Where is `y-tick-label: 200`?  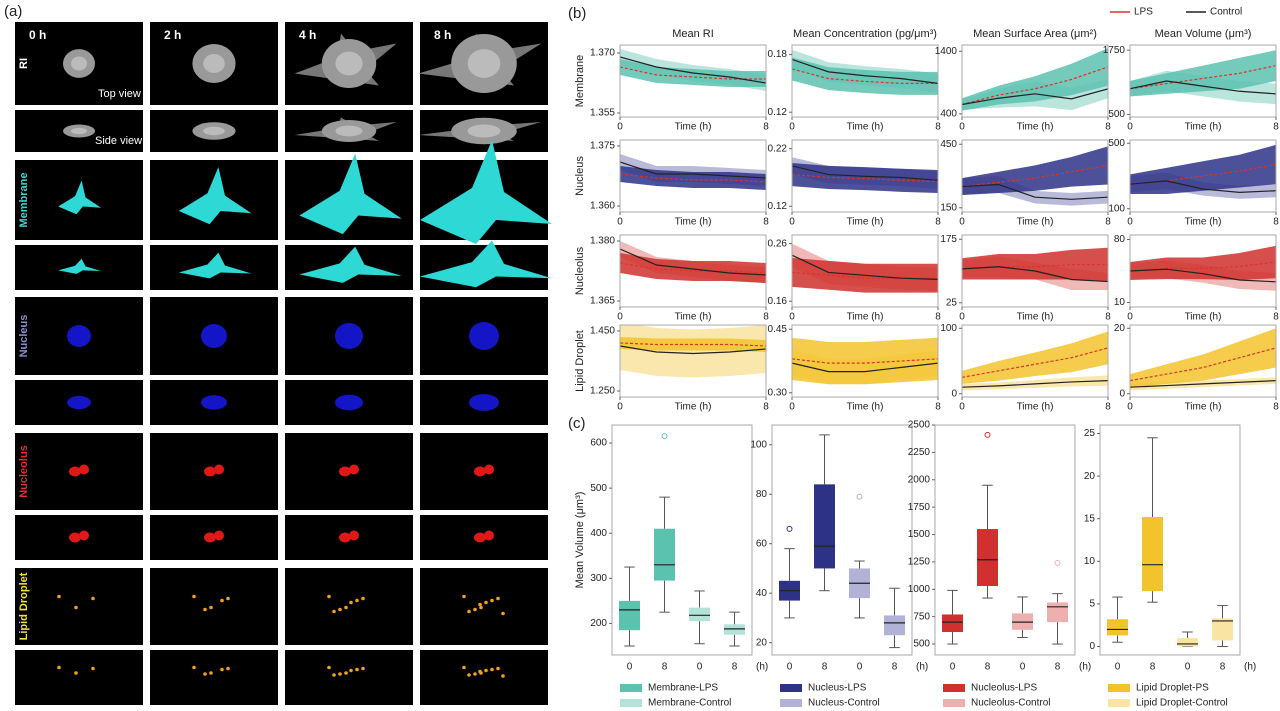
y-tick-label: 200 is located at coordinates (598, 623).